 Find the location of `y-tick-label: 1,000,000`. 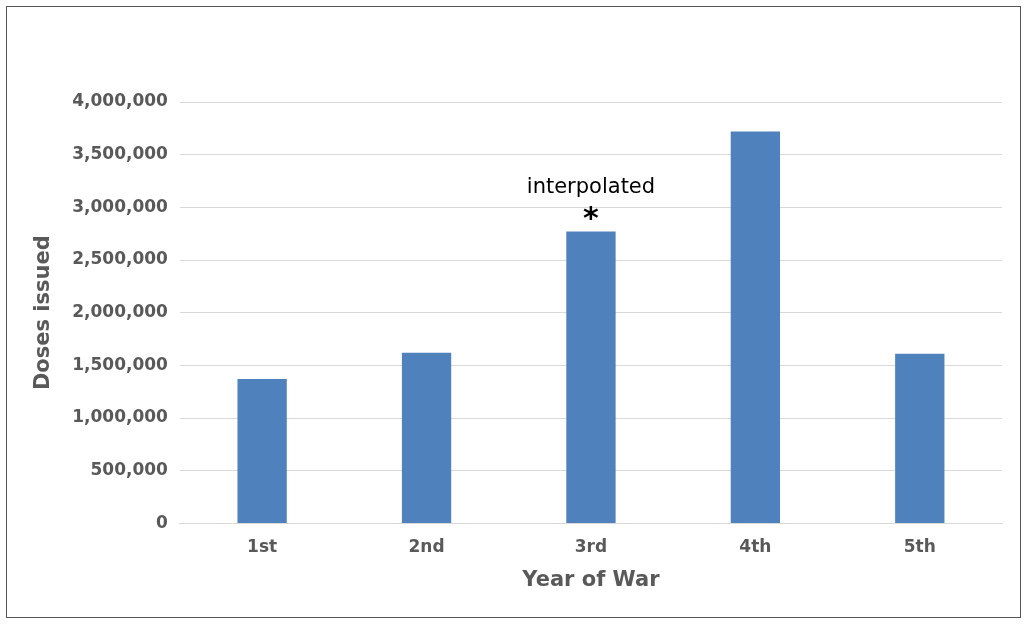

y-tick-label: 1,000,000 is located at coordinates (120, 416).